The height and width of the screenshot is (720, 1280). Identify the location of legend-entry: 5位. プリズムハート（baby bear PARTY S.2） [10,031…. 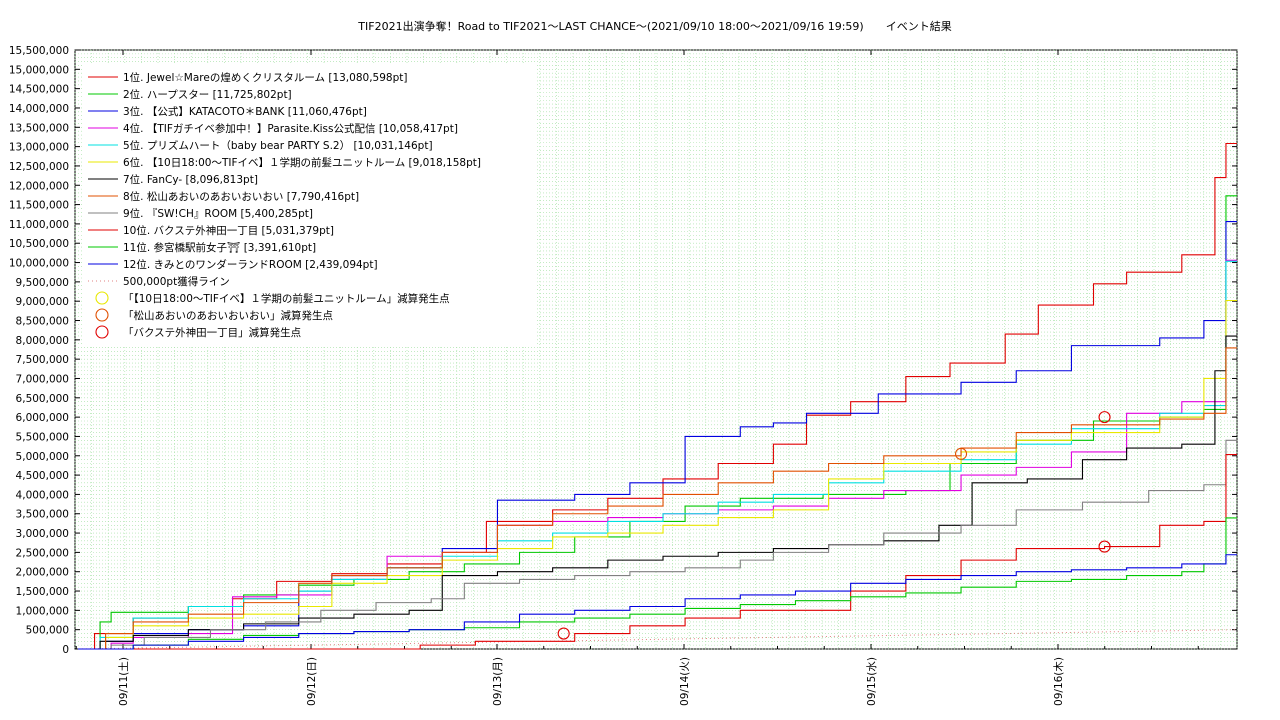
(278, 145).